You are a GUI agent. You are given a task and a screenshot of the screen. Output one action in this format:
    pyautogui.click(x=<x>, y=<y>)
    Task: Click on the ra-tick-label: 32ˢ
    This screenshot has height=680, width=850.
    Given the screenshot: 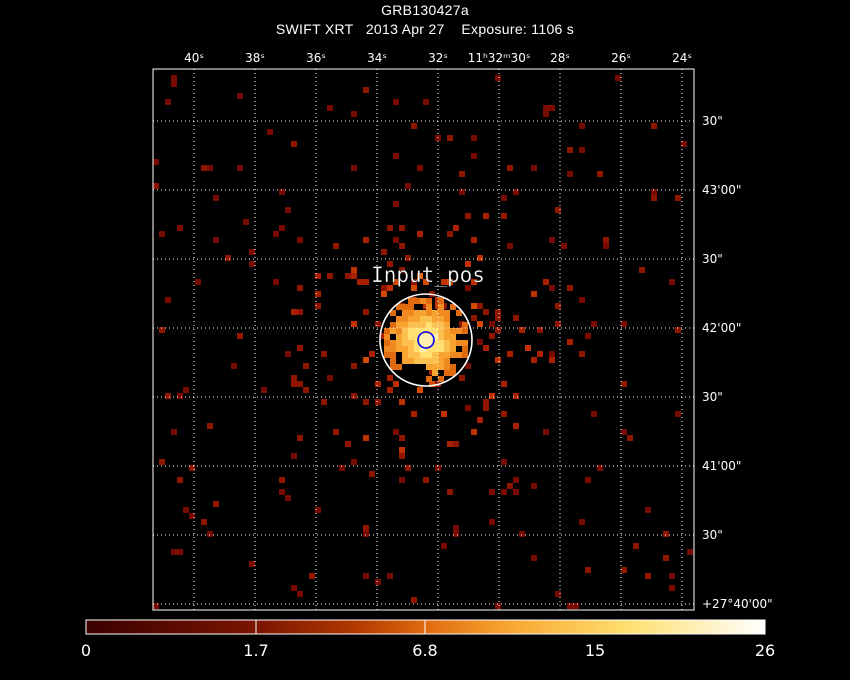 What is the action you would take?
    pyautogui.click(x=438, y=58)
    